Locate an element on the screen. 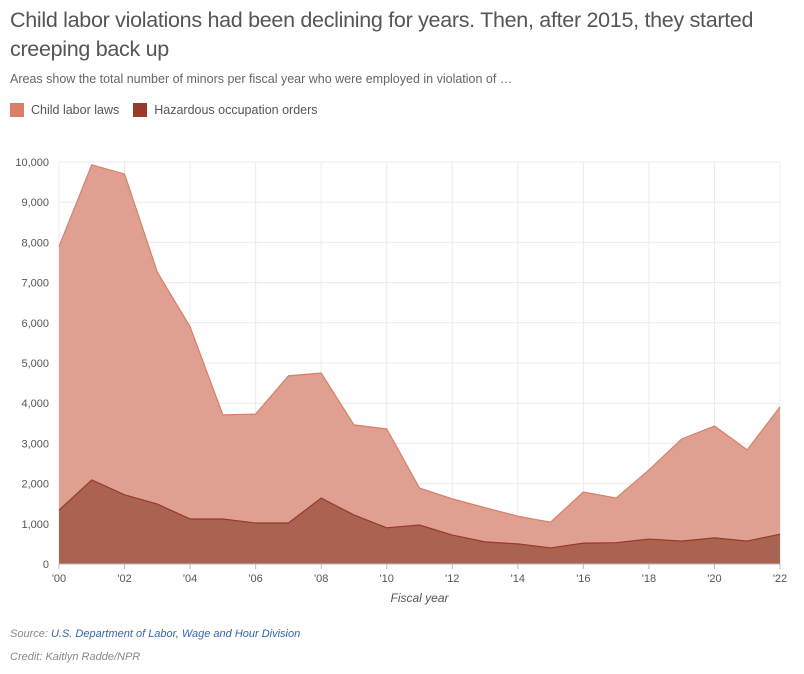 The height and width of the screenshot is (674, 804). x-tick-label: '18 is located at coordinates (649, 579).